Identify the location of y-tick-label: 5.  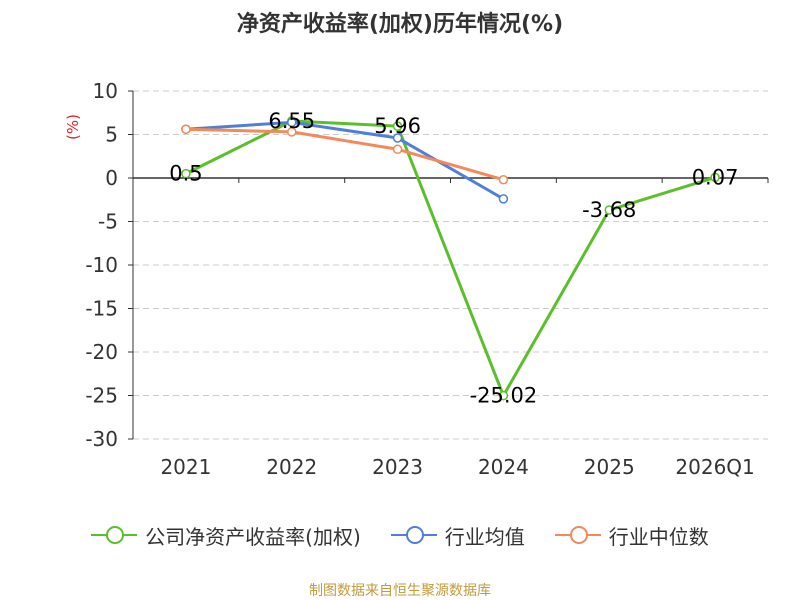
(111, 135).